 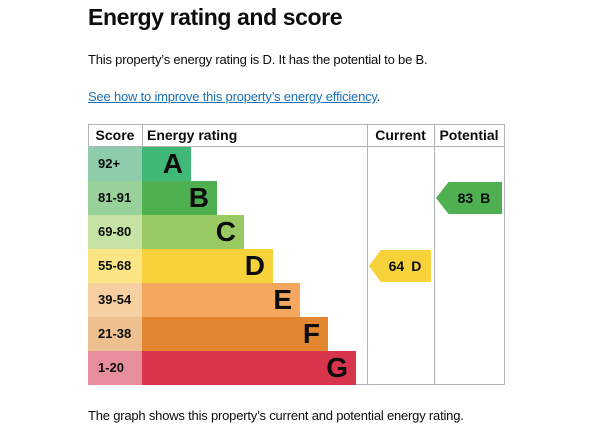 I want to click on band-bar-d: D, so click(x=207, y=266).